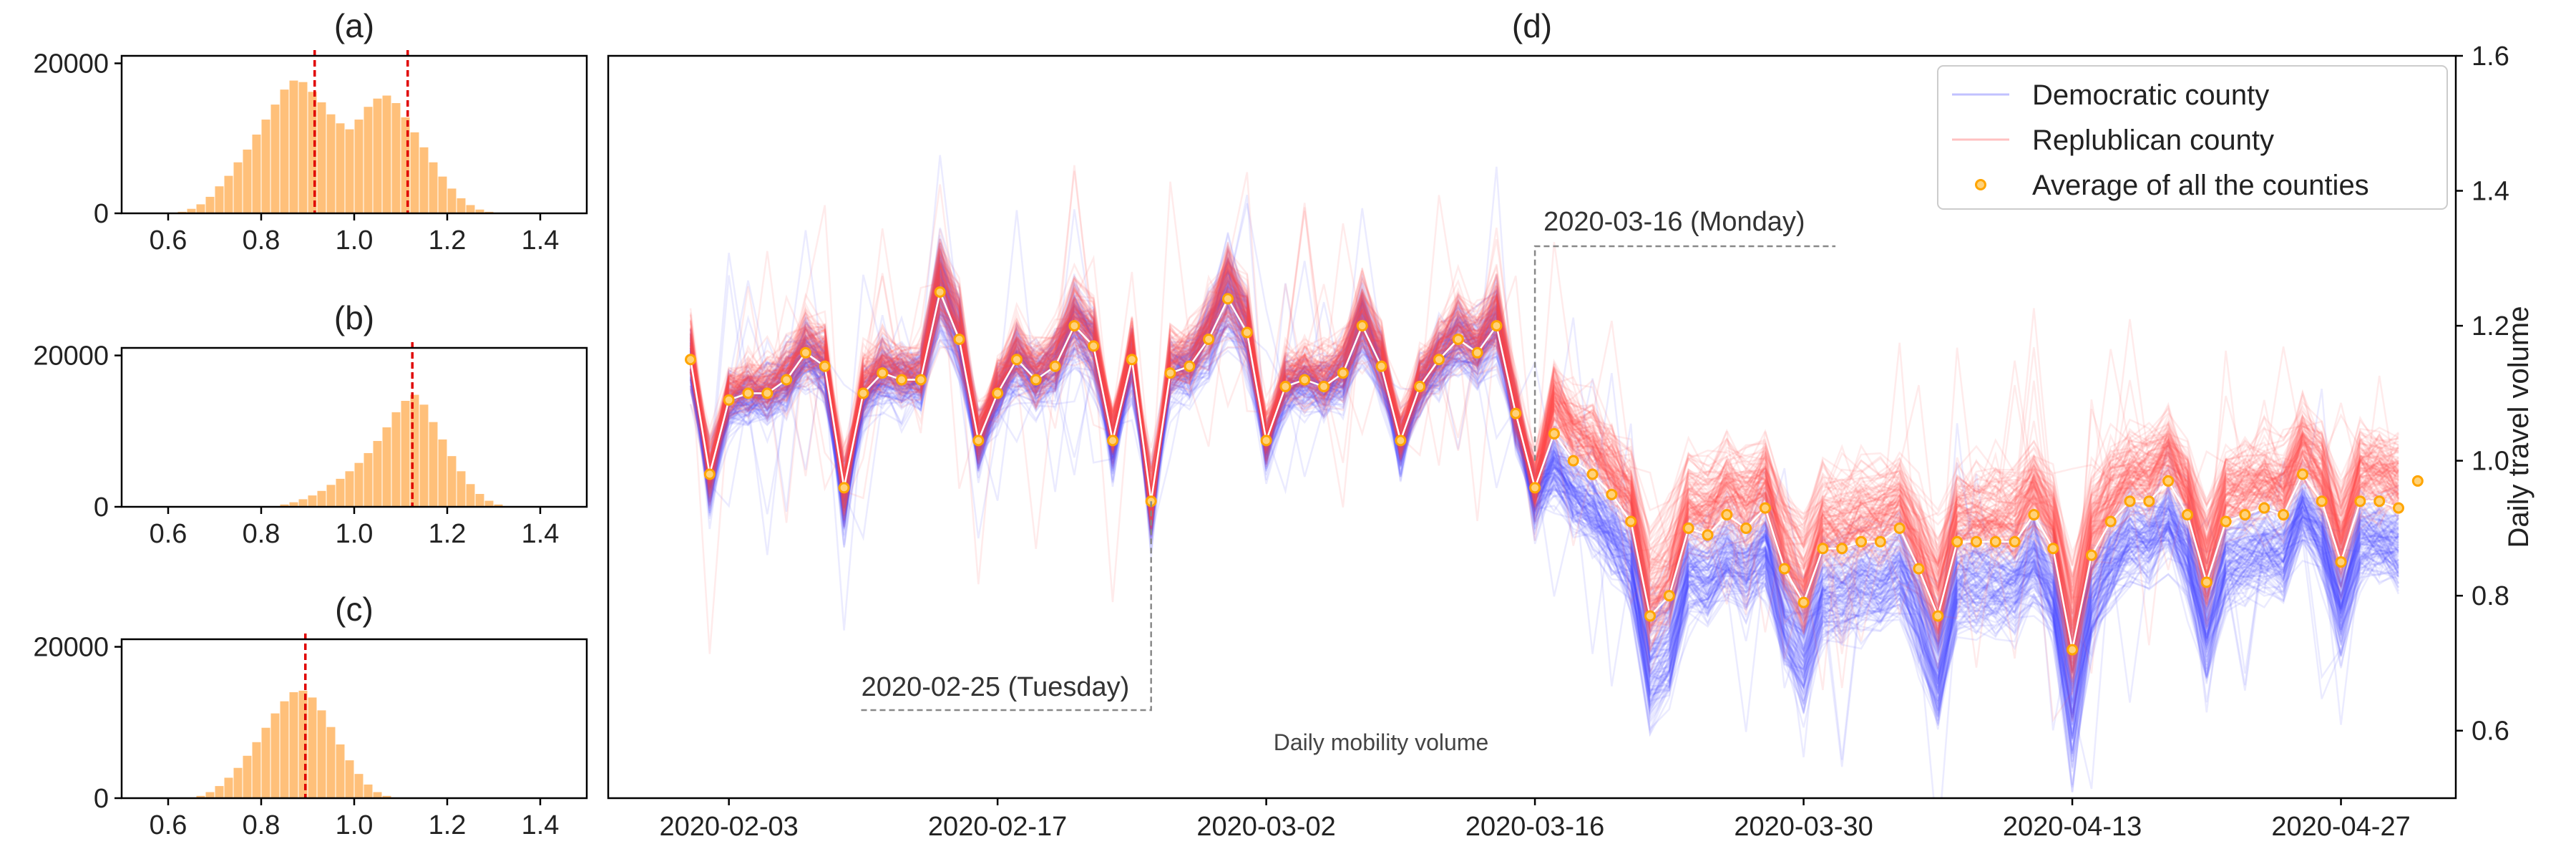  I want to click on histogram-panel-a: 0.6 0.8 1.0 1.2 1.4 0 20000 (a), so click(310, 131).